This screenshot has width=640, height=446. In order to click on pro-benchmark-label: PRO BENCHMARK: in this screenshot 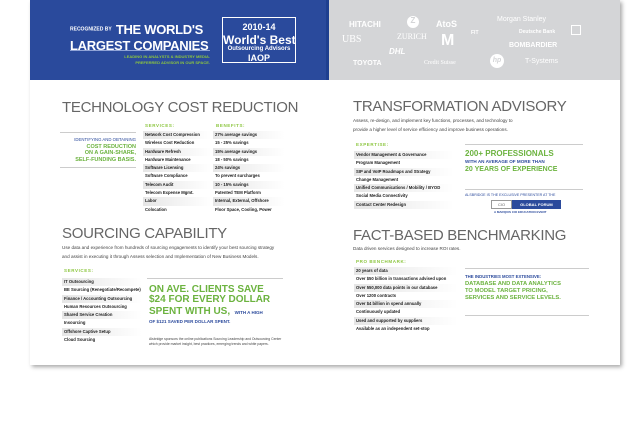, I will do `click(381, 261)`.